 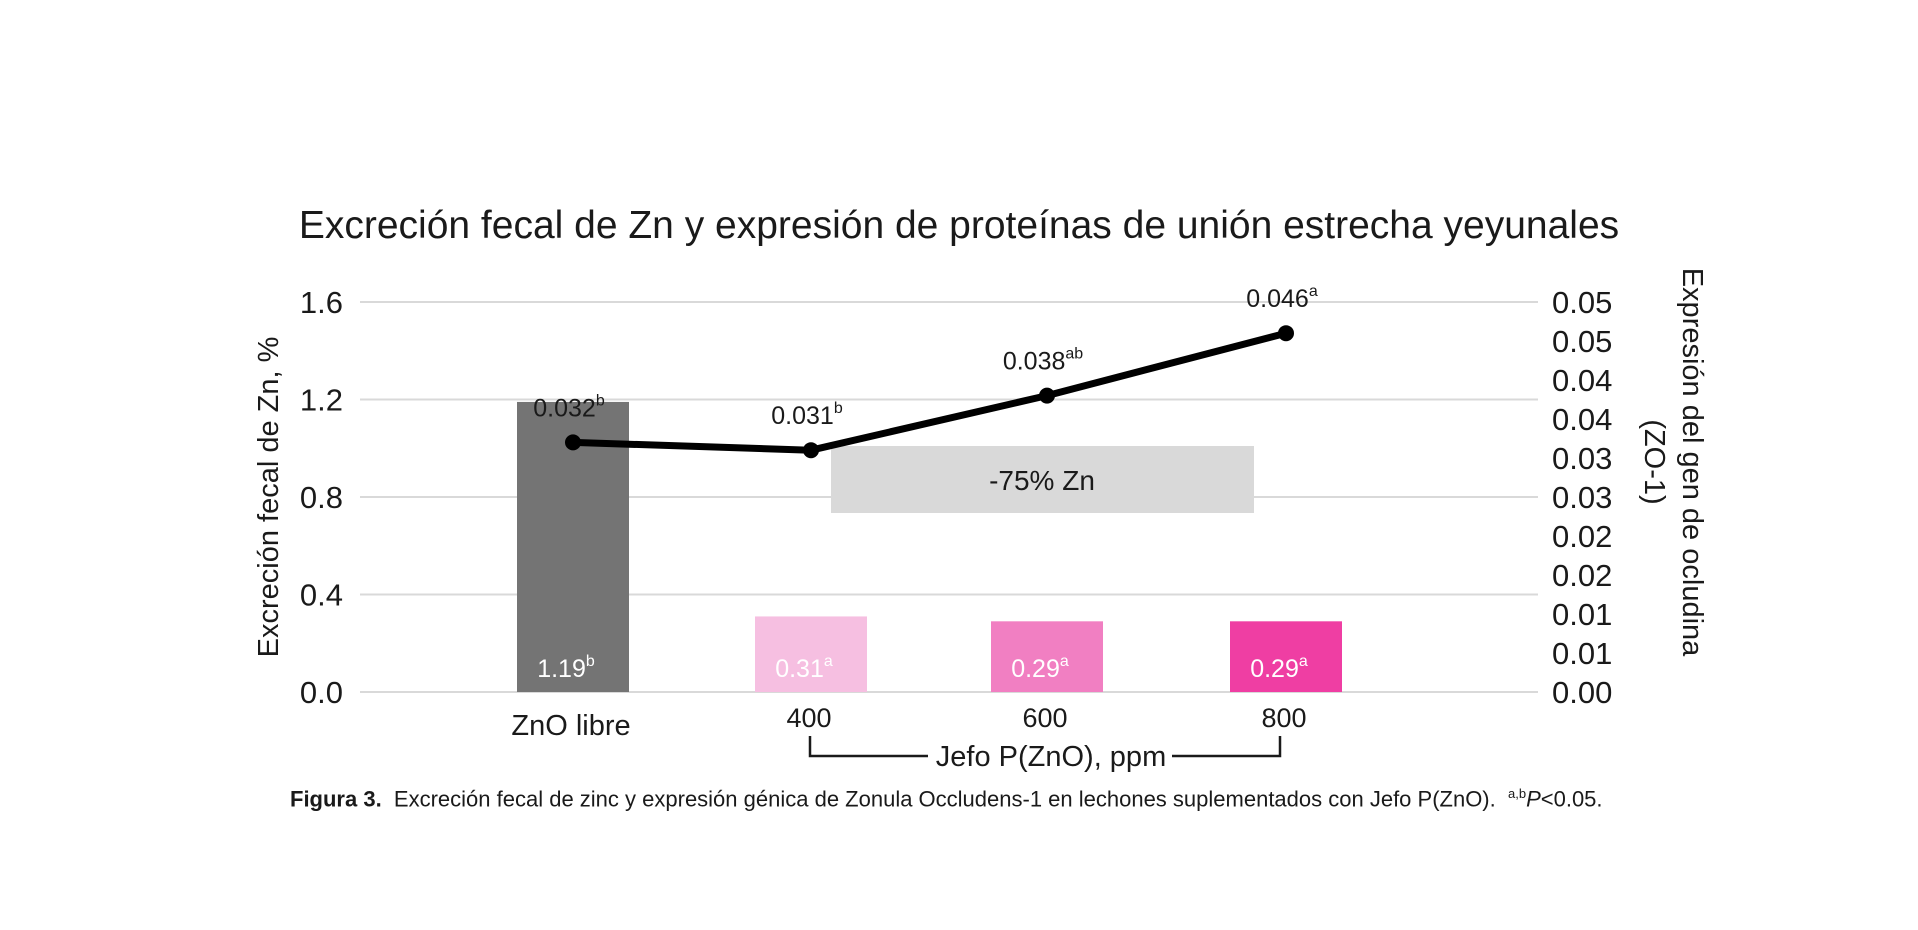 What do you see at coordinates (1654, 461) in the screenshot?
I see `y2-axis-label: (ZO-1)` at bounding box center [1654, 461].